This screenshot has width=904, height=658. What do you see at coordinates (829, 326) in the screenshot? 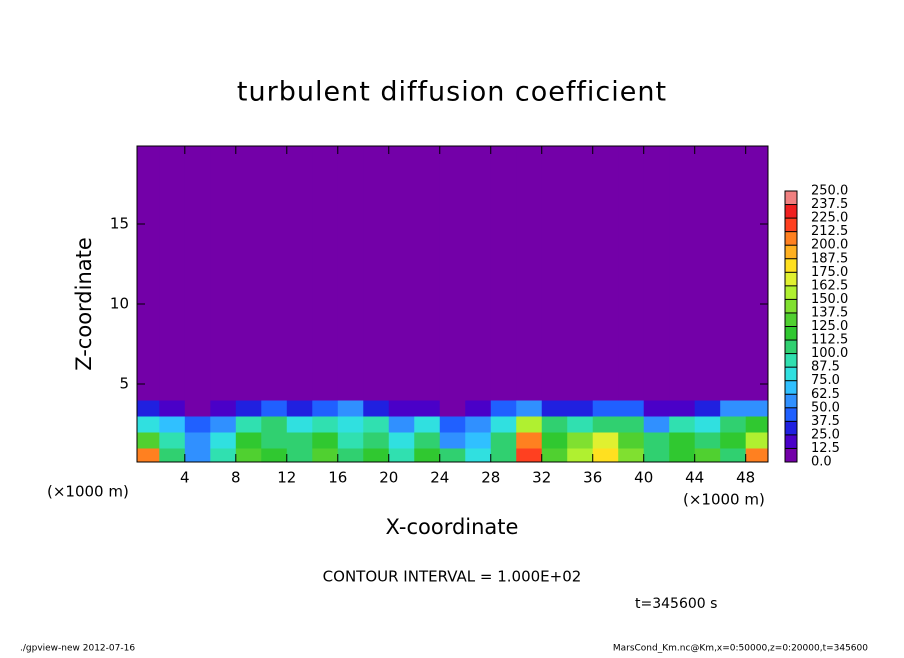
I see `colorbar-label: 125.0` at bounding box center [829, 326].